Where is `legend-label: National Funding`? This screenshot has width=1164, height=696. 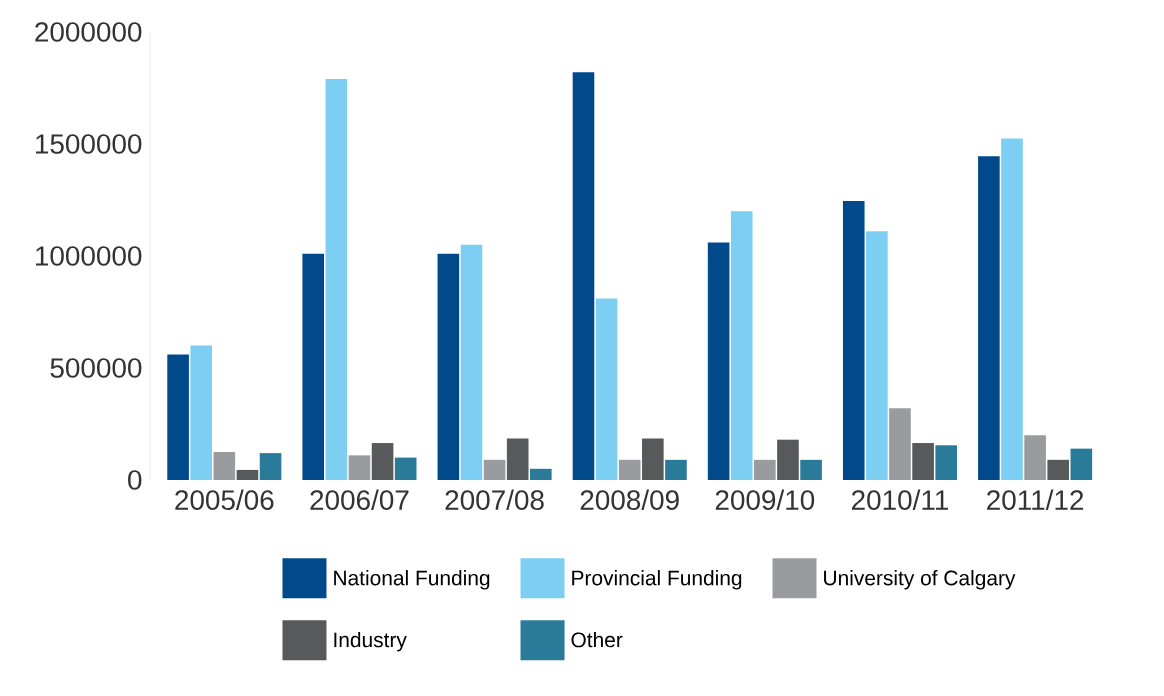
legend-label: National Funding is located at coordinates (412, 580).